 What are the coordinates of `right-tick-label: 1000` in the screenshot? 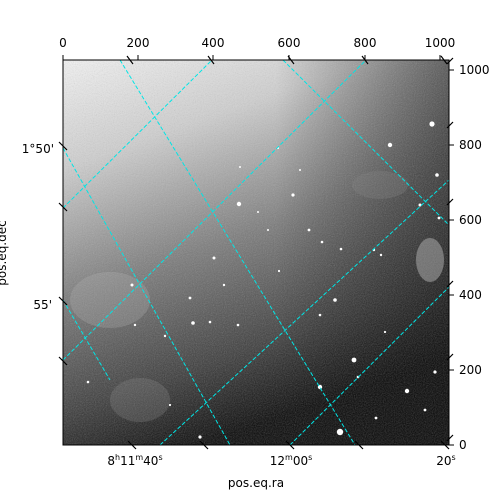 It's located at (474, 70).